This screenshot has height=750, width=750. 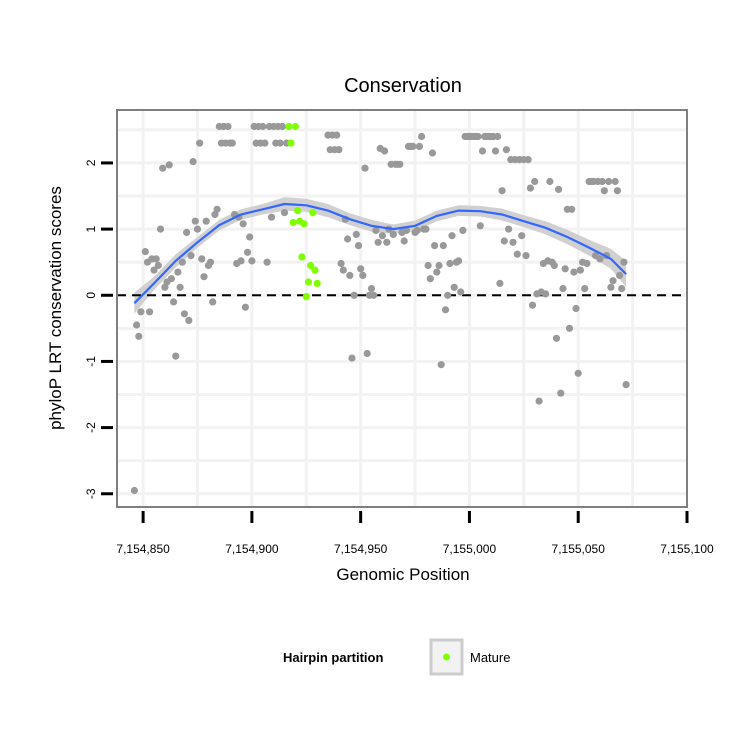 I want to click on y-axis-tick-label: -1, so click(x=91, y=361).